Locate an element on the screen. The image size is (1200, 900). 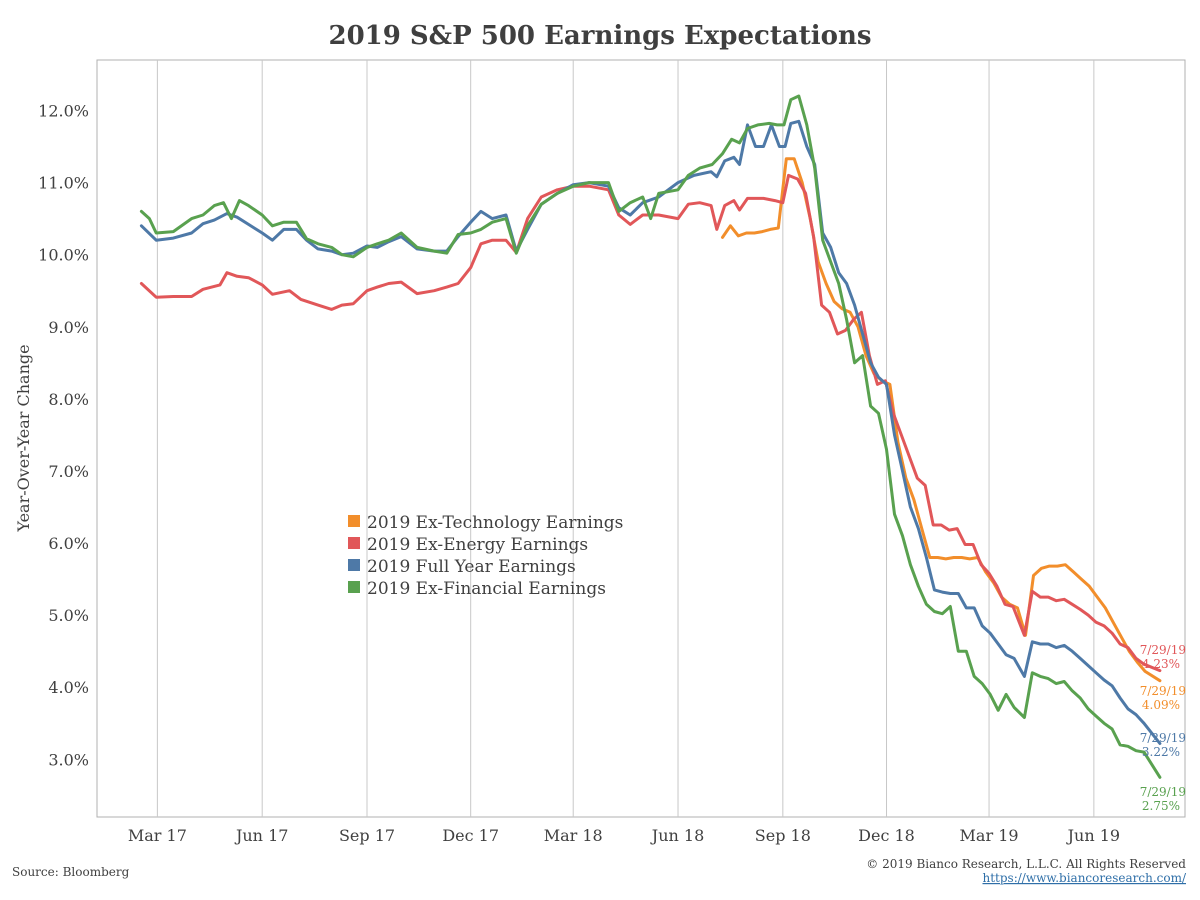
end-date-label-0: 7/29/19 is located at coordinates (1163, 691).